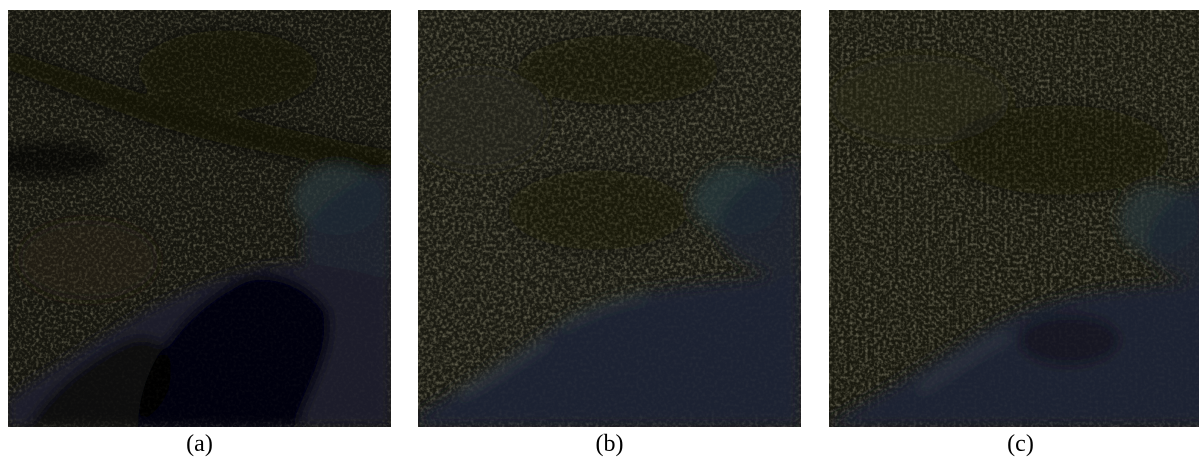 The height and width of the screenshot is (461, 1199). I want to click on caption-b: (b), so click(609, 444).